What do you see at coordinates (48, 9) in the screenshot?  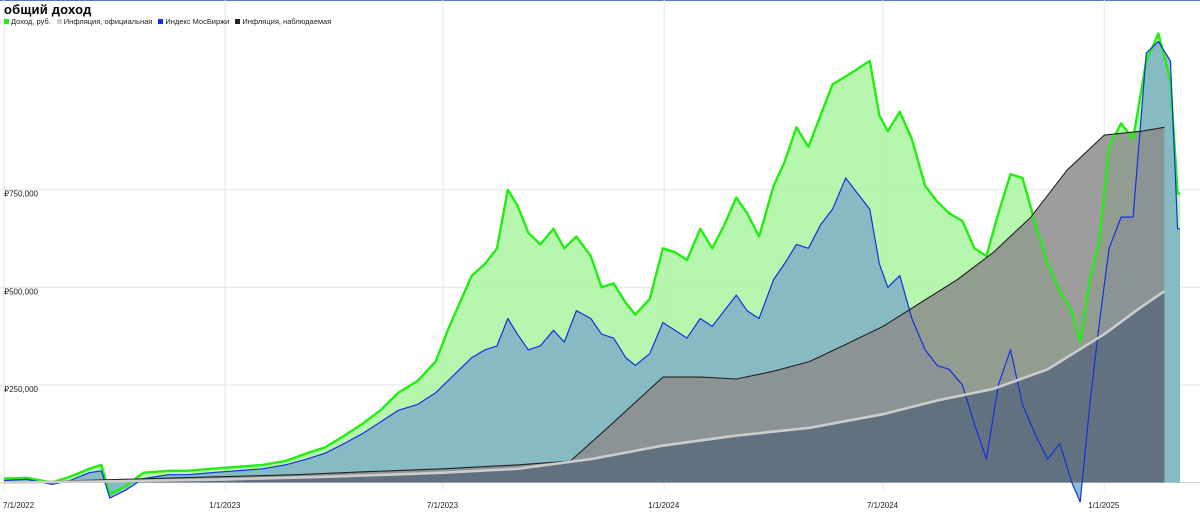 I see `chart-title: общий доход` at bounding box center [48, 9].